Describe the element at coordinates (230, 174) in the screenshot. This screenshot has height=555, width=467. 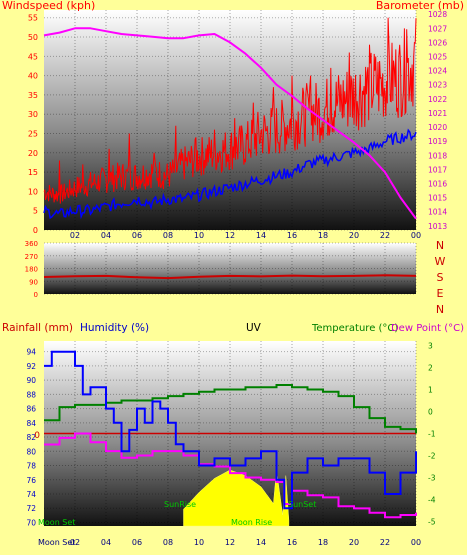
I see `average-windspeed-line` at that location.